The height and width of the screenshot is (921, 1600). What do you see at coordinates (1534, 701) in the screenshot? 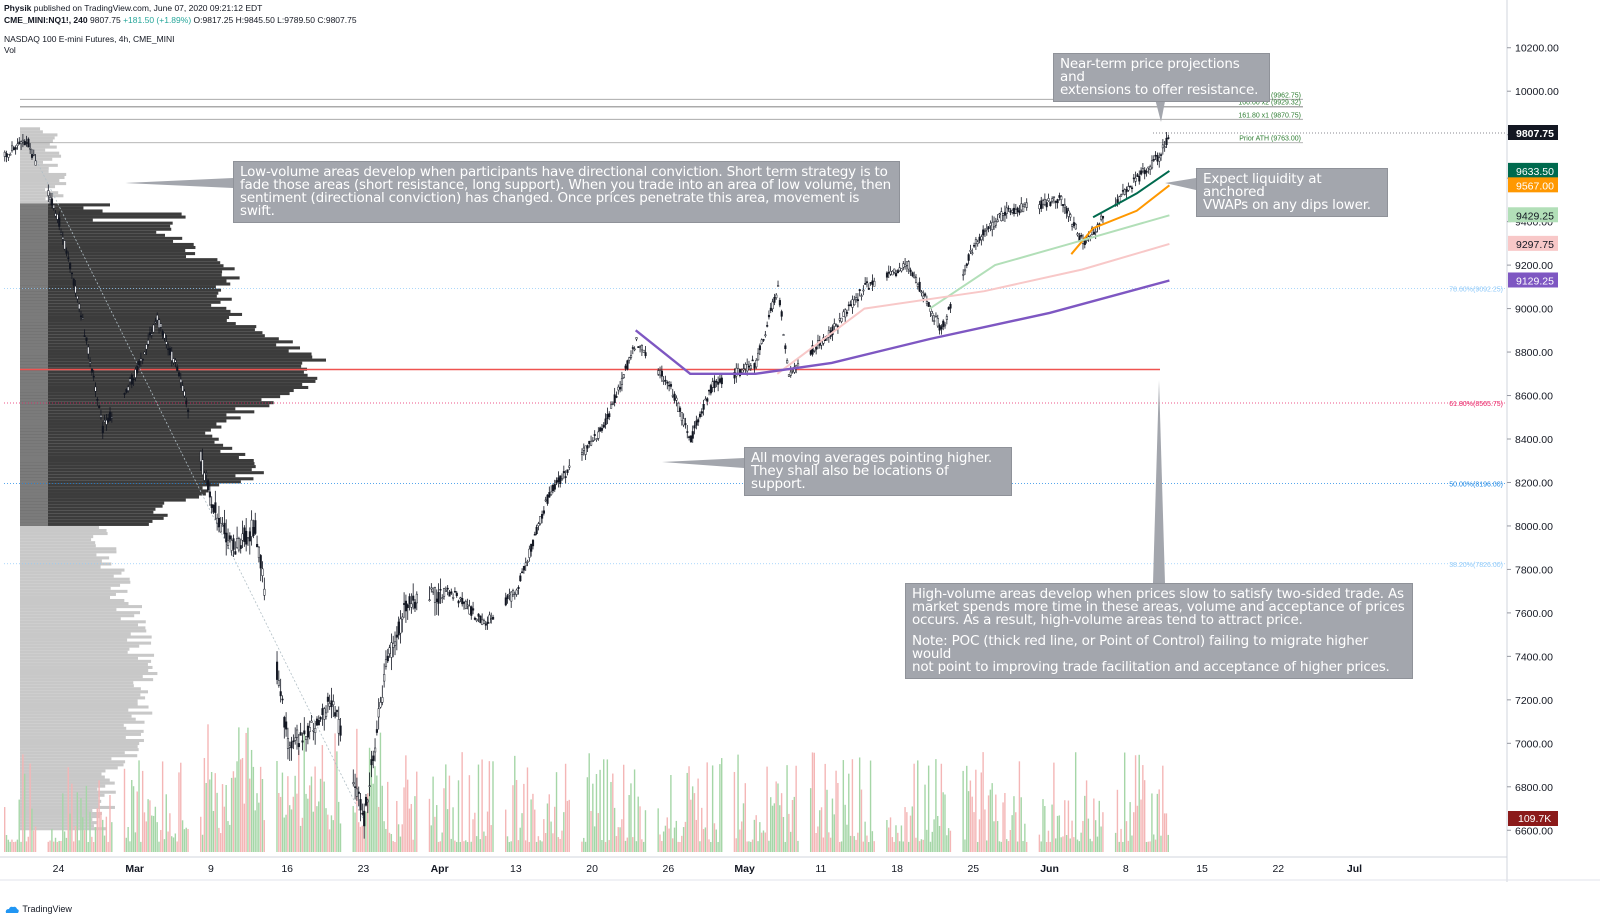
I see `price-tick-label: 7200.00` at bounding box center [1534, 701].